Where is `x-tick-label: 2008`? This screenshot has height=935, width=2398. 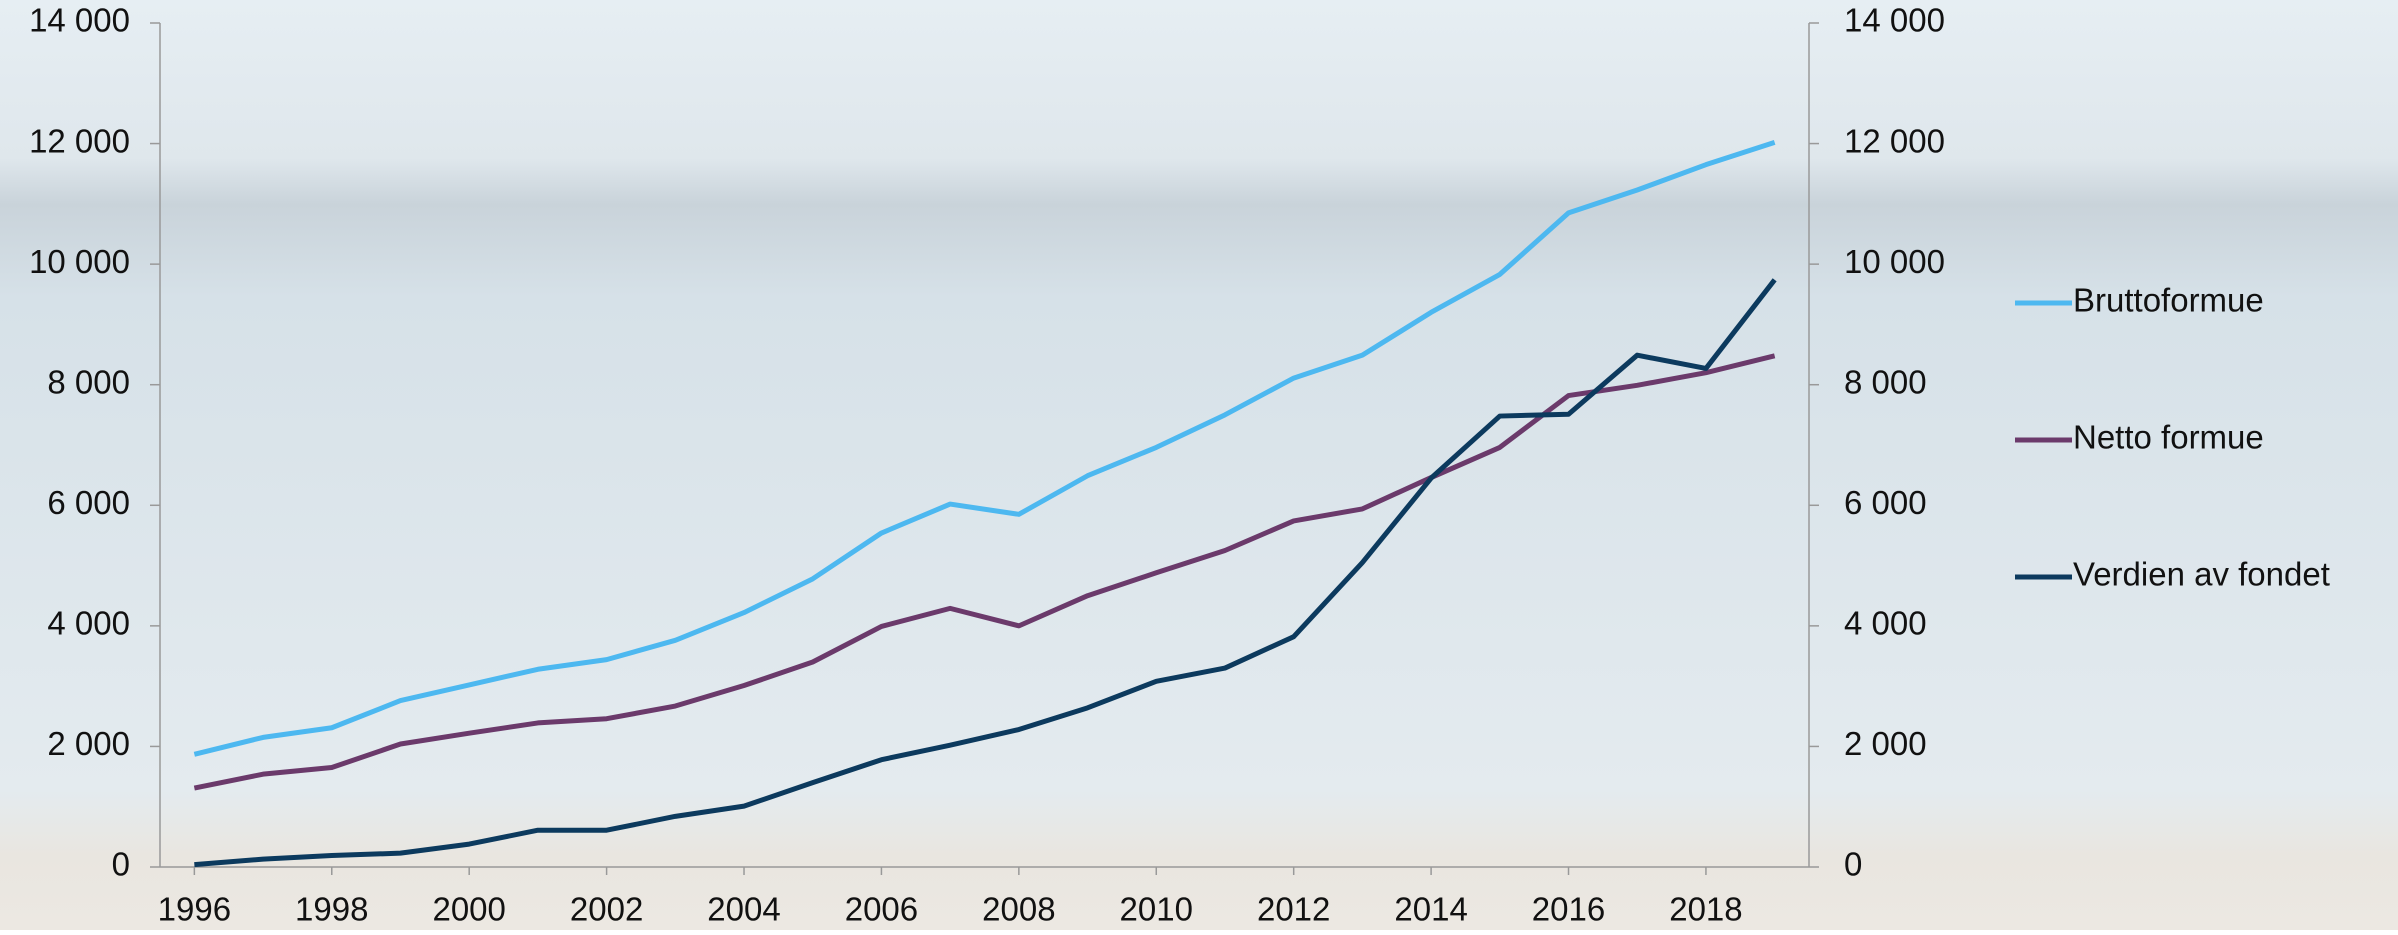
x-tick-label: 2008 is located at coordinates (1018, 909).